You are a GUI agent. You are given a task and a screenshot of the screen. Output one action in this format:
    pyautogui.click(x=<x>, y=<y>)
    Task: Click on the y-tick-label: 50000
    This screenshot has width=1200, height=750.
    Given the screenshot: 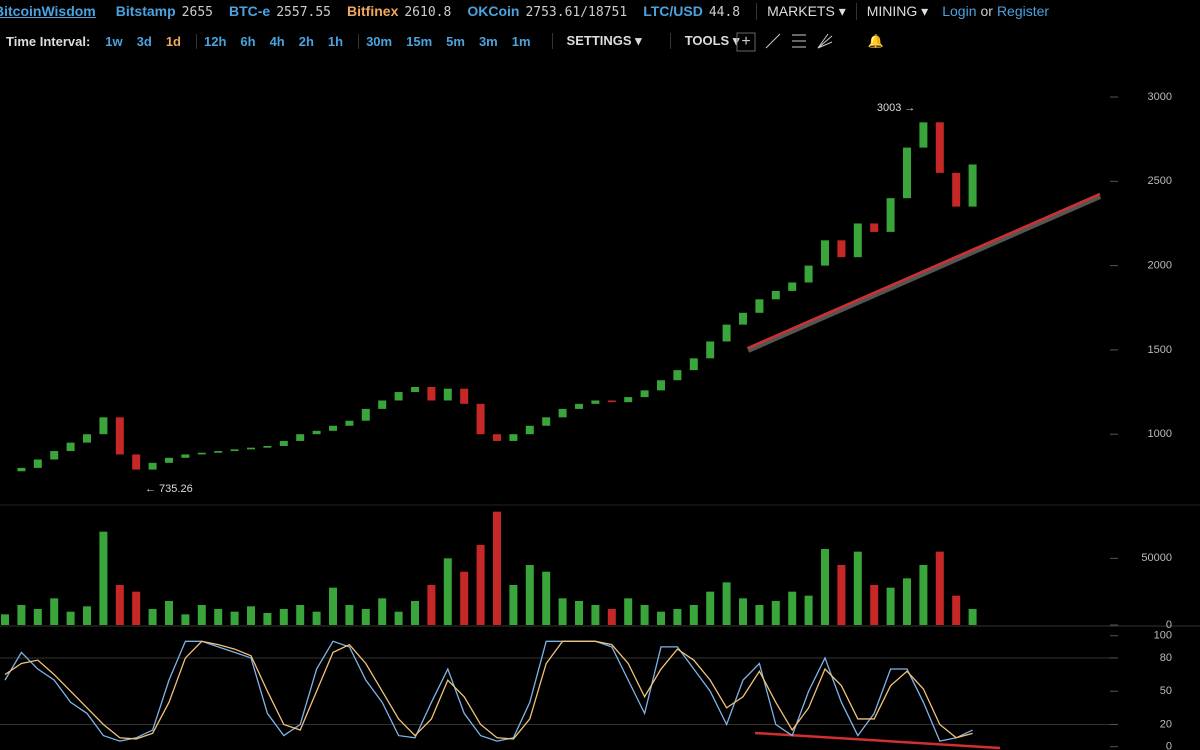 What is the action you would take?
    pyautogui.click(x=1156, y=558)
    